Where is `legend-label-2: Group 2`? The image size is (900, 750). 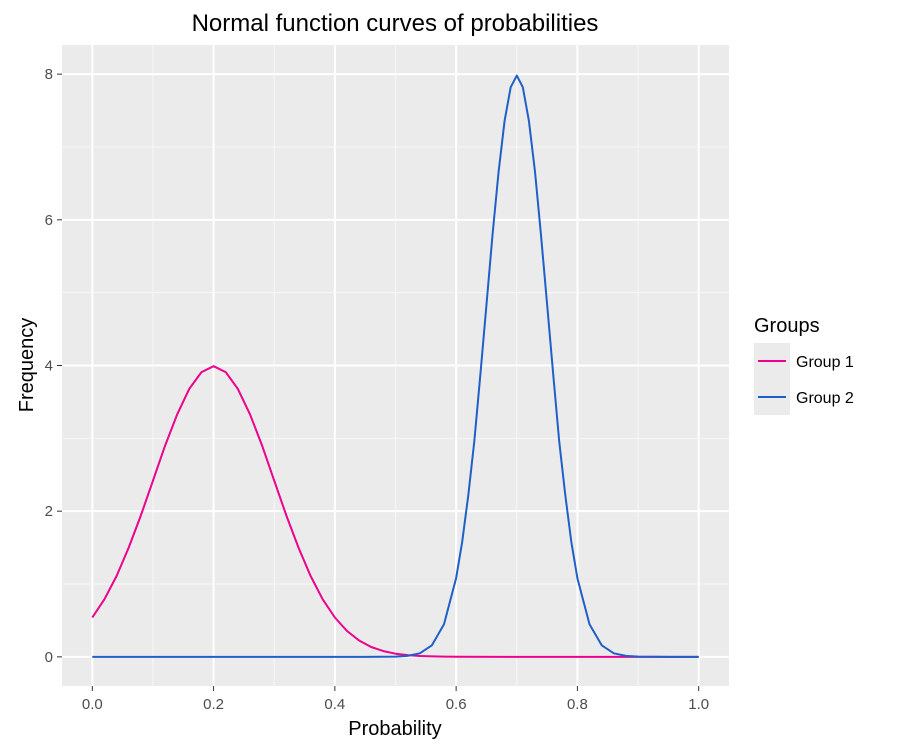 legend-label-2: Group 2 is located at coordinates (825, 398).